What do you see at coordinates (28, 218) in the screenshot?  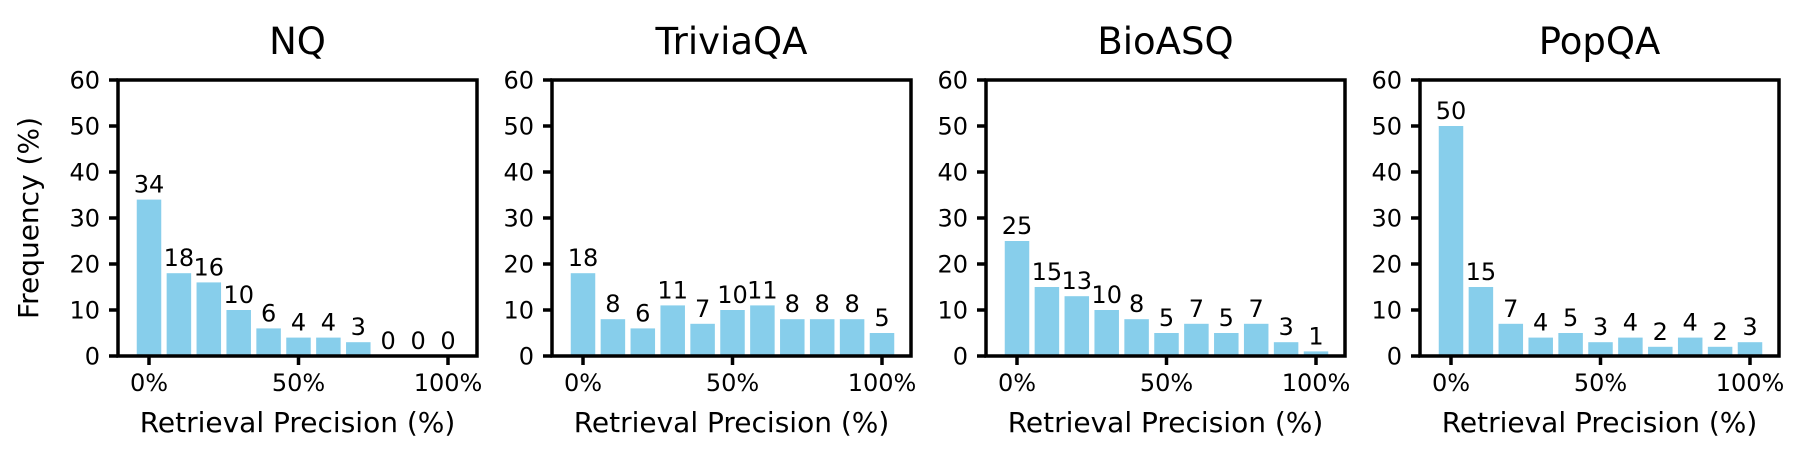 I see `y-axis-label: Frequency (%)` at bounding box center [28, 218].